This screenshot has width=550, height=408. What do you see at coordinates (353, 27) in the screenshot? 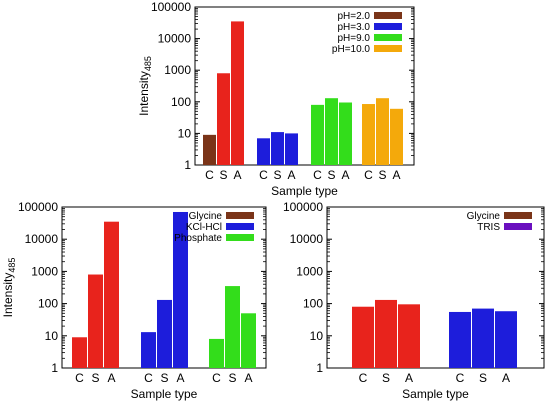
I see `legend-label: pH=3.0` at bounding box center [353, 27].